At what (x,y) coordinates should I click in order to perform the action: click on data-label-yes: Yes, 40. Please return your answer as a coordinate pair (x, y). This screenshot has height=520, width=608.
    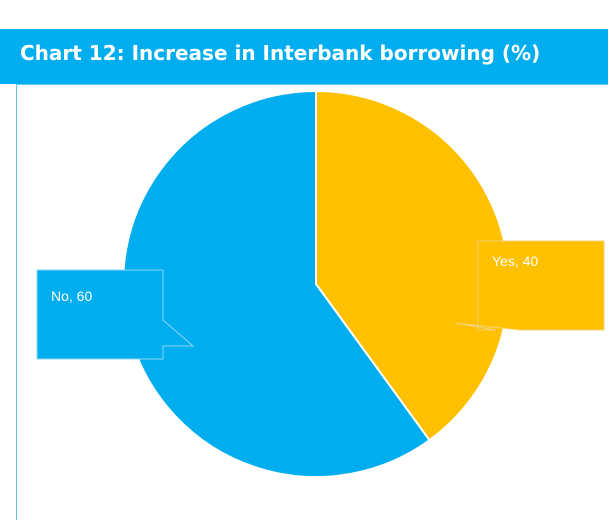
    Looking at the image, I should click on (515, 261).